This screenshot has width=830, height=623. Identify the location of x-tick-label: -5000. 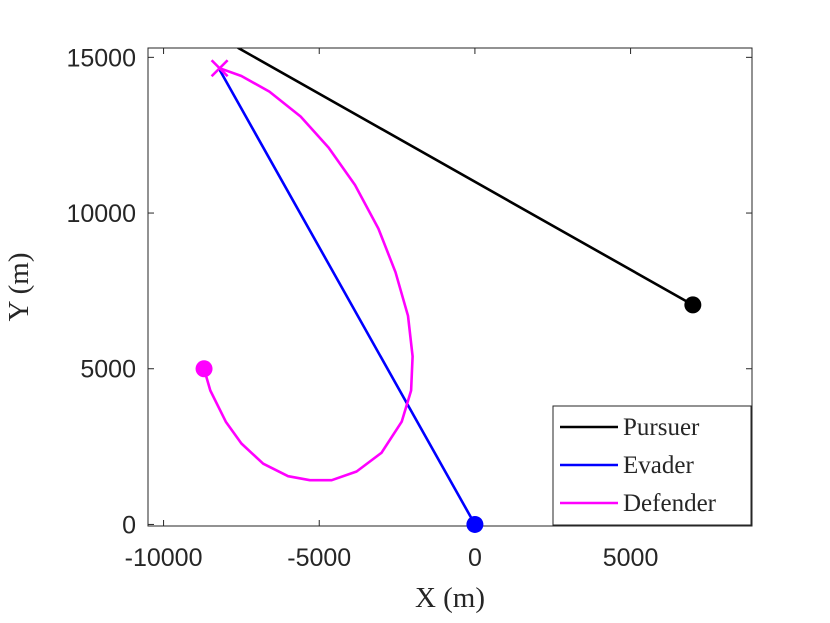
(319, 558).